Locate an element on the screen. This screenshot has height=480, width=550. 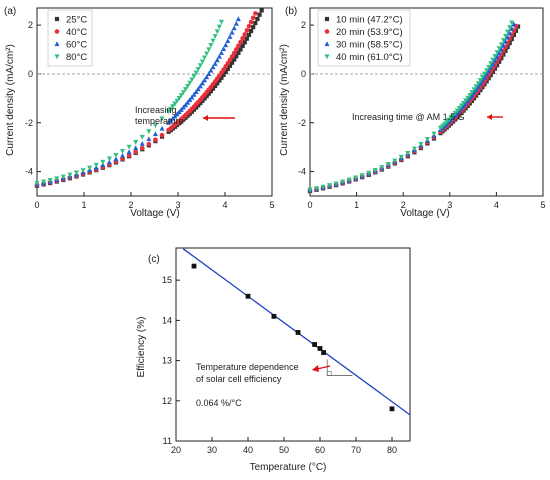
b-xtick-label: 2 is located at coordinates (403, 205).